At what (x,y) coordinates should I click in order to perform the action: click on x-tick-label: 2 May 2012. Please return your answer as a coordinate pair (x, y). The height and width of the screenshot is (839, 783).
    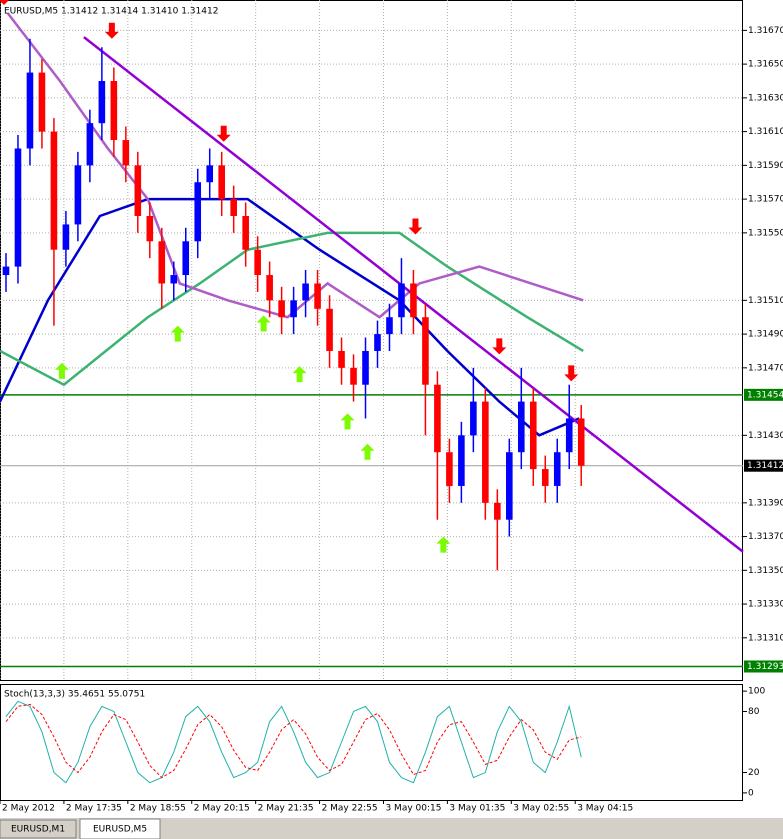
    Looking at the image, I should click on (28, 809).